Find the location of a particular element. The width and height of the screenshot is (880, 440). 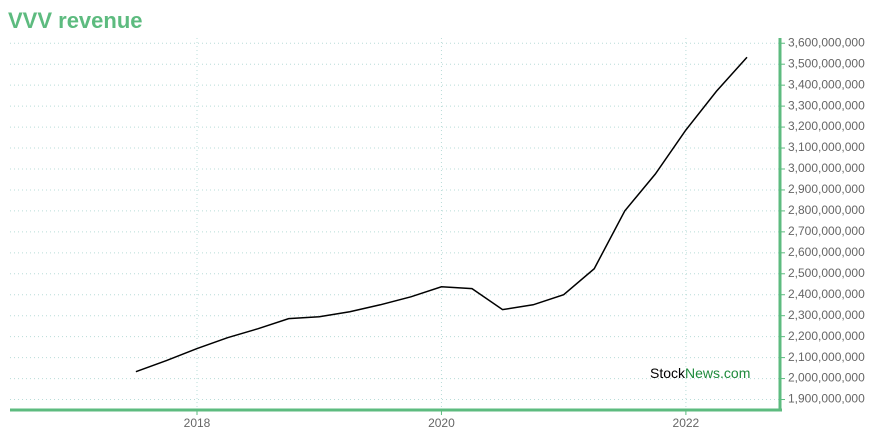

watermark-part: Stock is located at coordinates (668, 373).